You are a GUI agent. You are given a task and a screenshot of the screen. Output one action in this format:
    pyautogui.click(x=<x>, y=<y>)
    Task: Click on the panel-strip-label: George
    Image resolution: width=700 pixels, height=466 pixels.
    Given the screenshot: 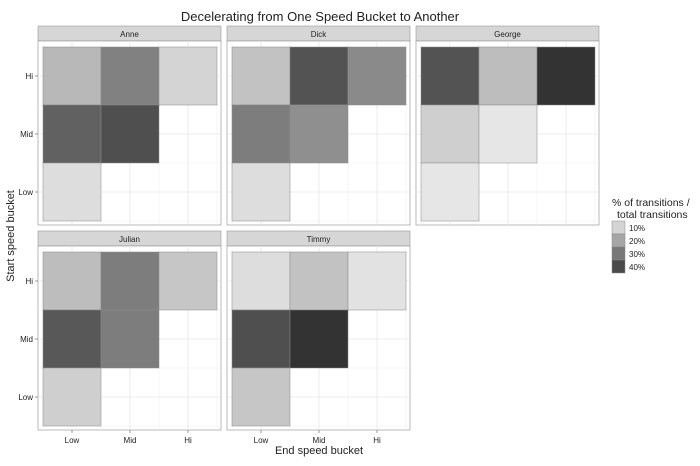 What is the action you would take?
    pyautogui.click(x=507, y=34)
    